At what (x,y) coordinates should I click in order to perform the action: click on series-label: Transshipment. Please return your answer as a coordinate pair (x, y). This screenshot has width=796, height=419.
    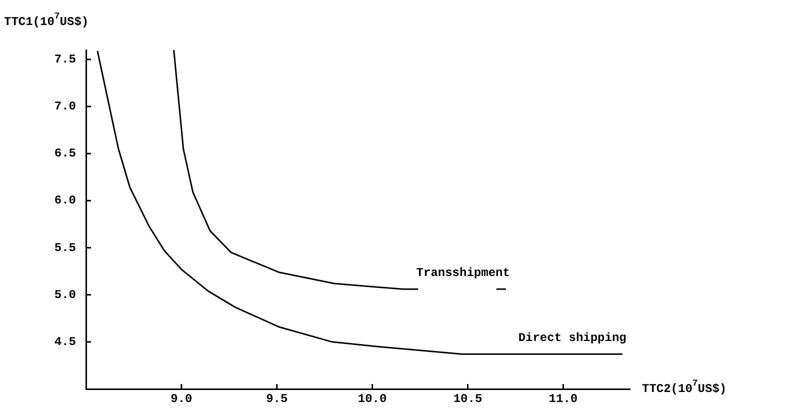
    Looking at the image, I should click on (463, 273).